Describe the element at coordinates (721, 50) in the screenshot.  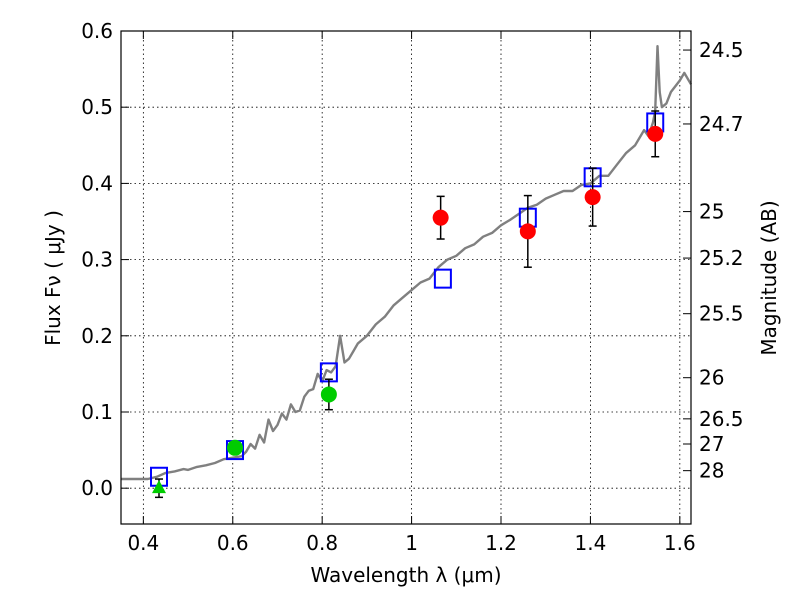
I see `magnitude-tick-label: 24.5` at that location.